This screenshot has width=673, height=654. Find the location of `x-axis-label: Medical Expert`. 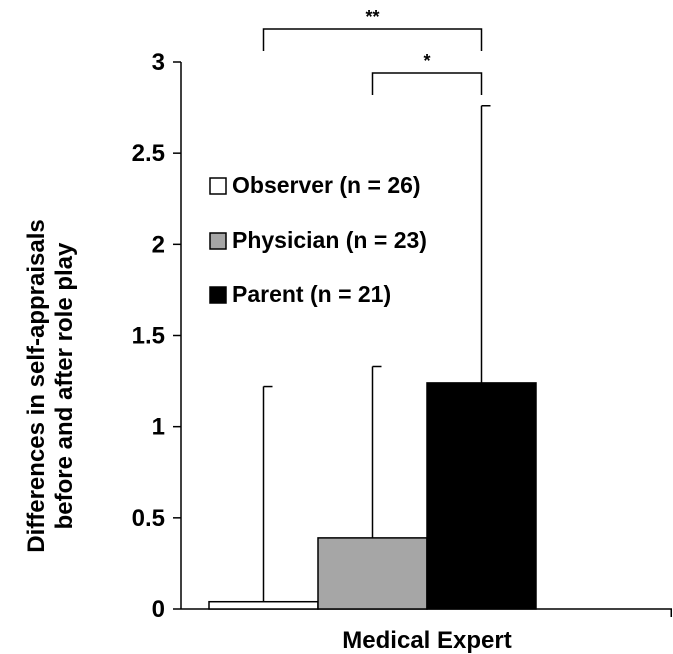

x-axis-label: Medical Expert is located at coordinates (426, 640).